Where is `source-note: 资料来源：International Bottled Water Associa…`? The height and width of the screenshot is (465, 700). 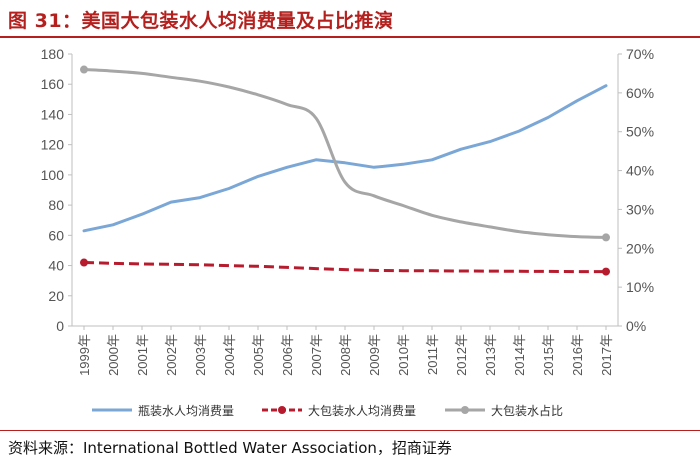 source-note: 资料来源：International Bottled Water Associa… is located at coordinates (230, 448).